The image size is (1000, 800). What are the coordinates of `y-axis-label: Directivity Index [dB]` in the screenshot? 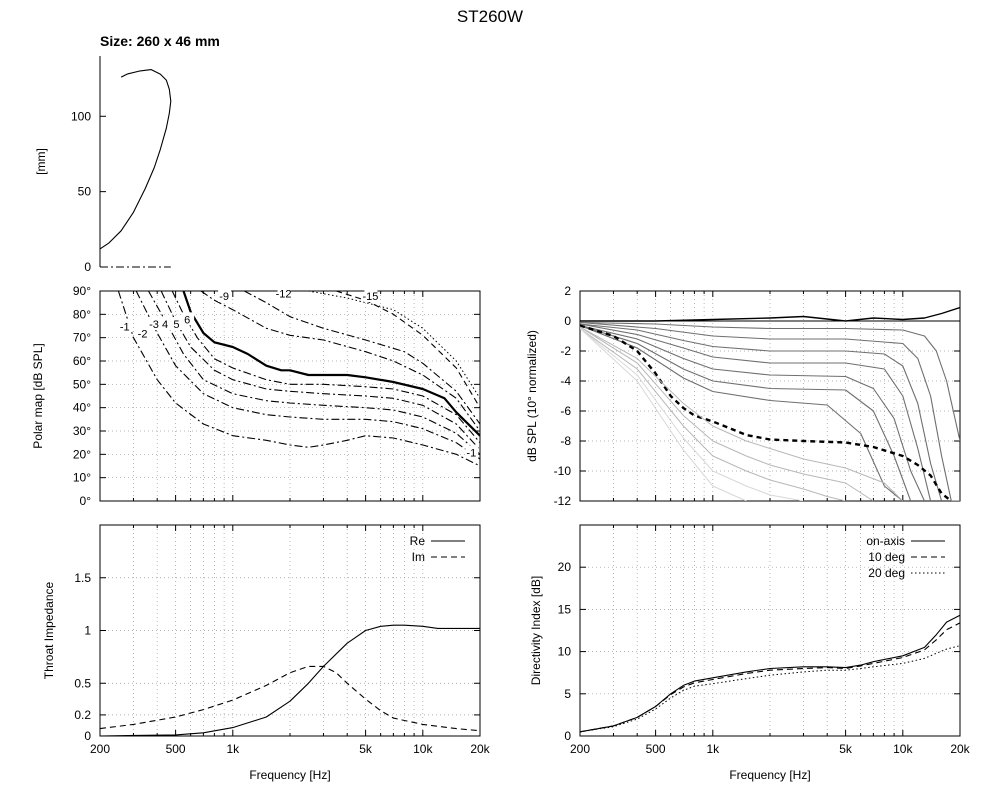 It's located at (536, 630).